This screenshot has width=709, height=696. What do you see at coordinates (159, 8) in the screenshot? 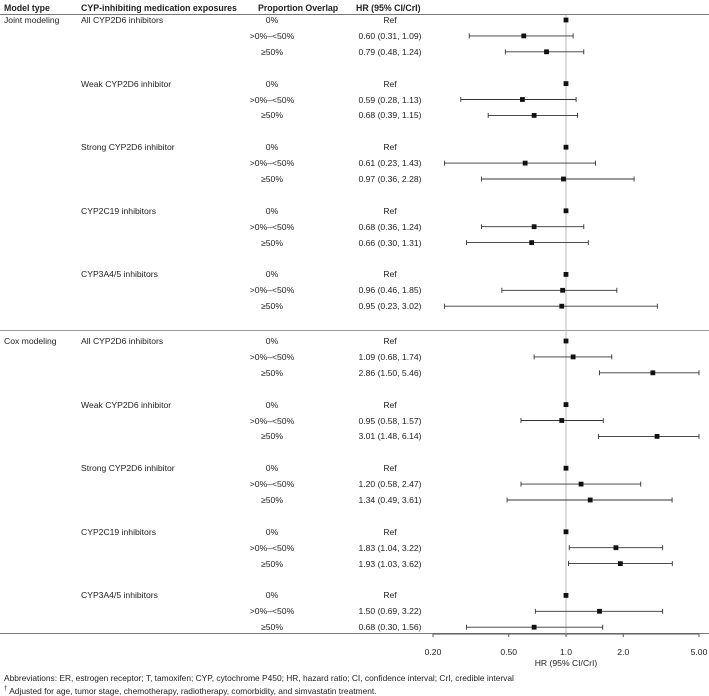
I see `header-exposures: CYP-inhibiting medication exposures` at bounding box center [159, 8].